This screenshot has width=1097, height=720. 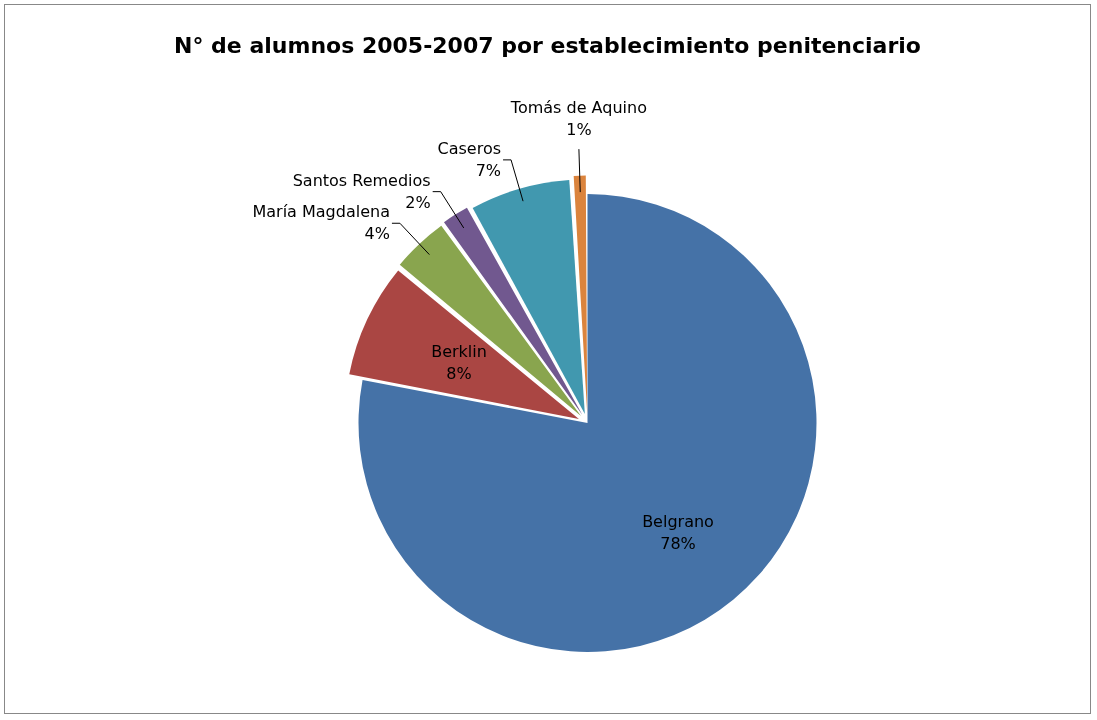 I want to click on slice-label: Santos Remedios, so click(x=361, y=180).